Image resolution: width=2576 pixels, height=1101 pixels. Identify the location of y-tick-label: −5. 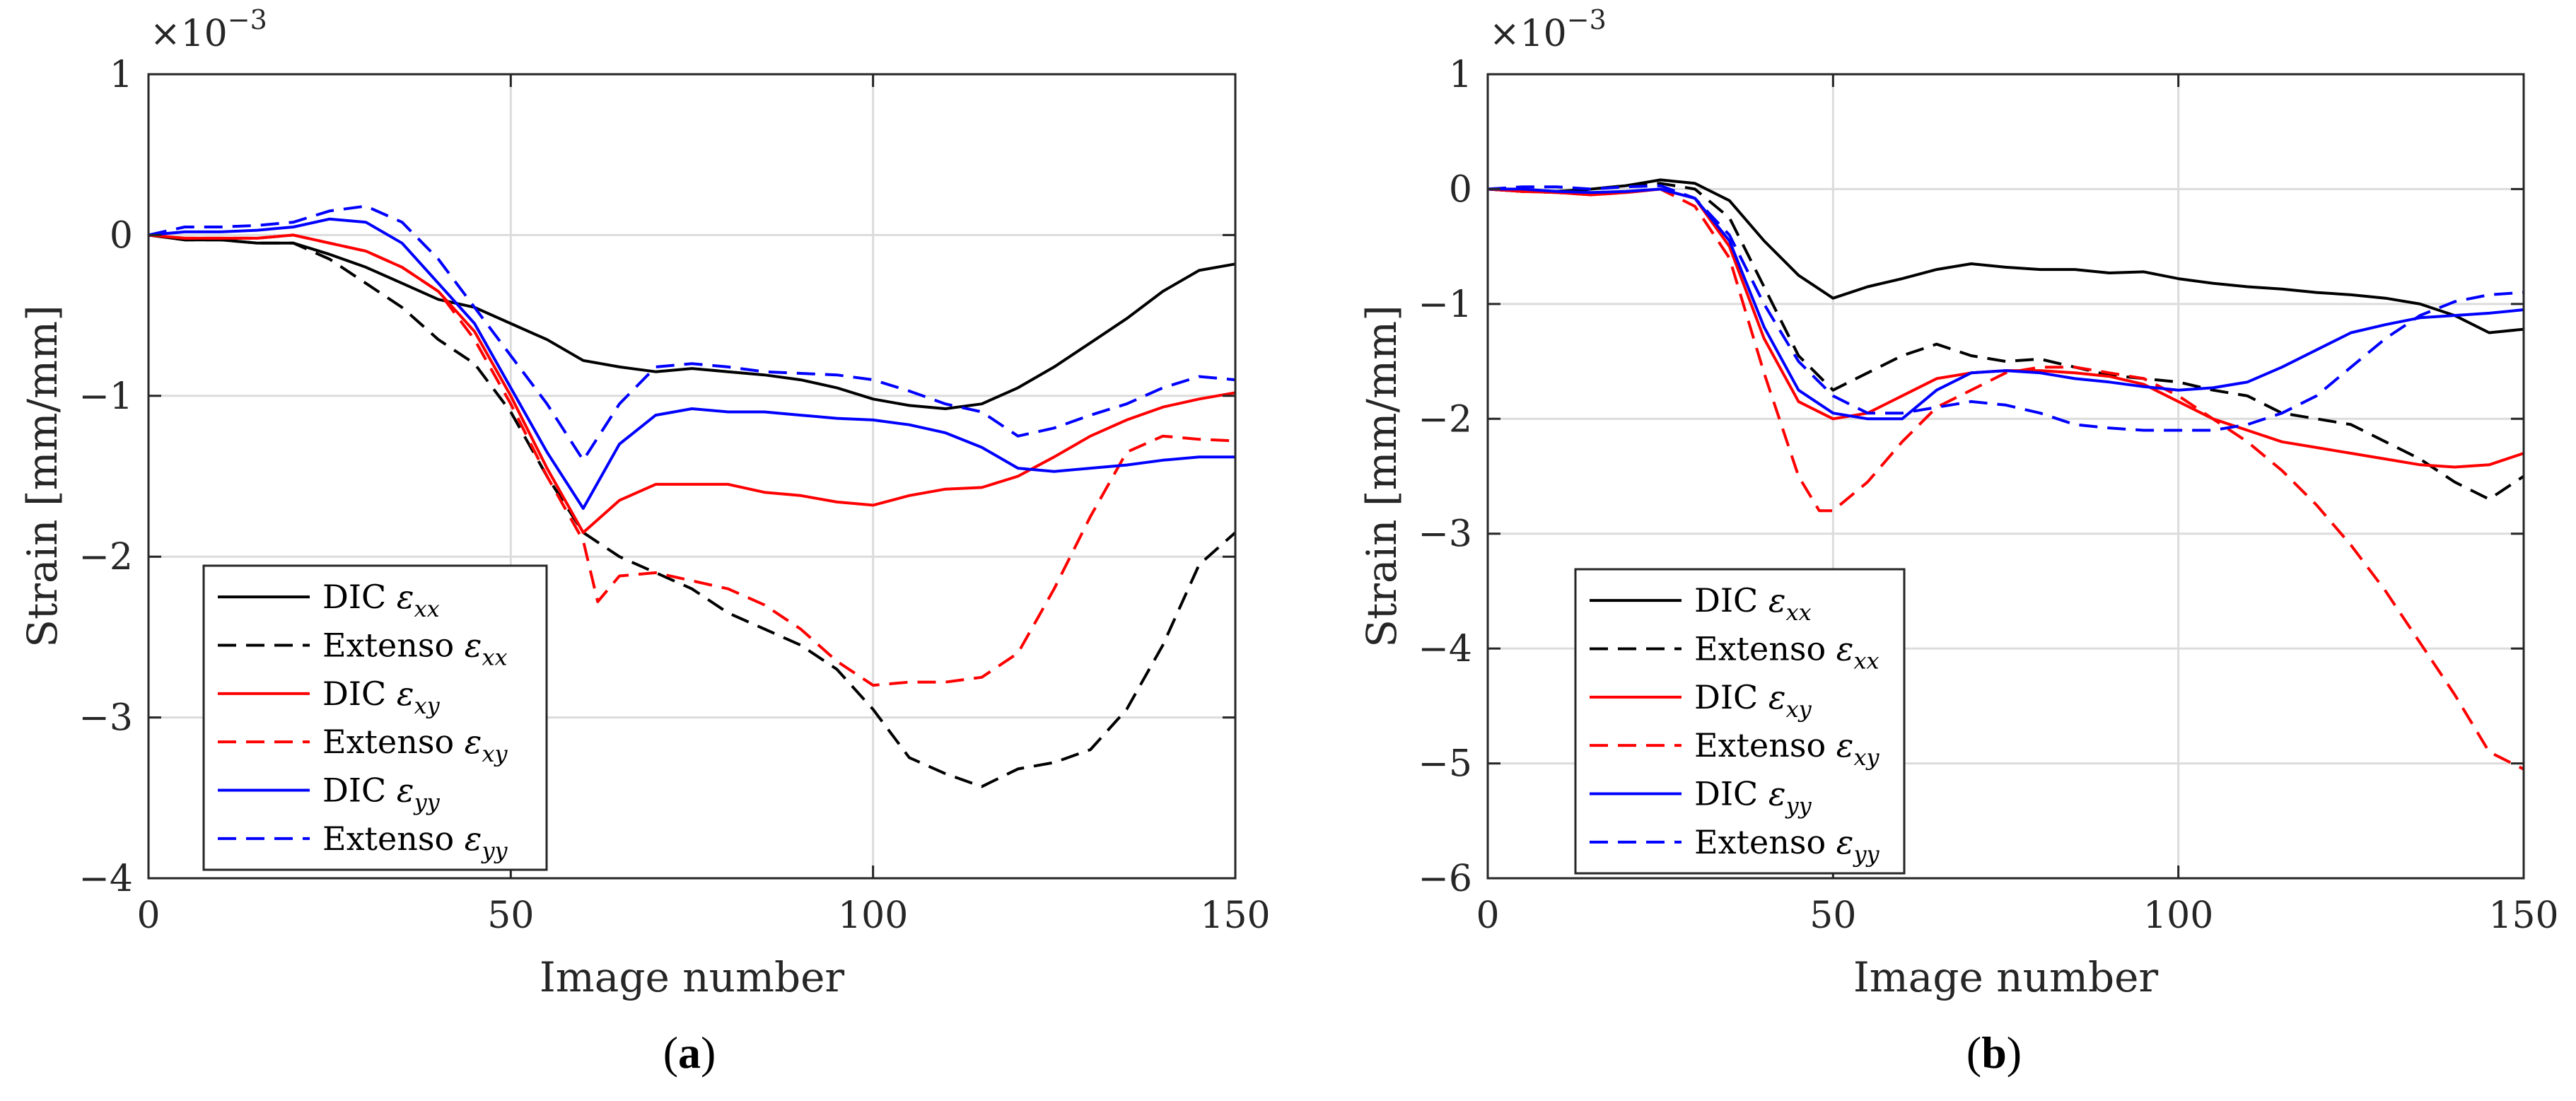
(1445, 764).